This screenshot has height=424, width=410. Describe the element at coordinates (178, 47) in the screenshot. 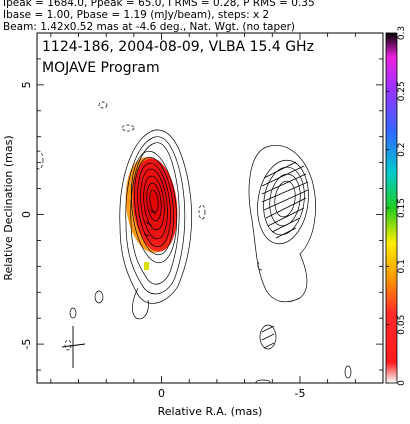

I see `chart-title: 1124-186, 2004-08-09, VLBA 15.4 GHz` at that location.